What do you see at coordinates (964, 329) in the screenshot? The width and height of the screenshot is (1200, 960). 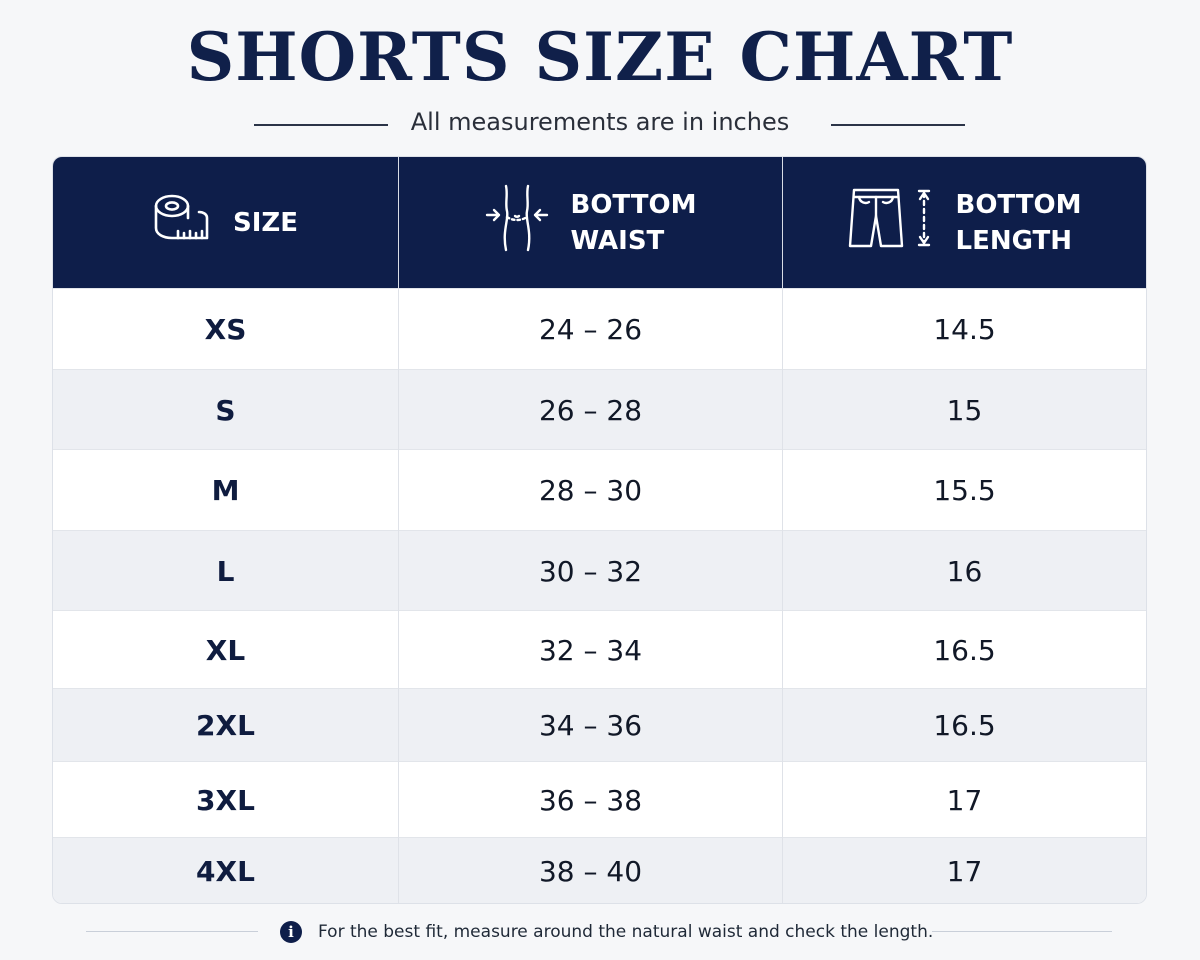 I see `length-cell: 14.5` at bounding box center [964, 329].